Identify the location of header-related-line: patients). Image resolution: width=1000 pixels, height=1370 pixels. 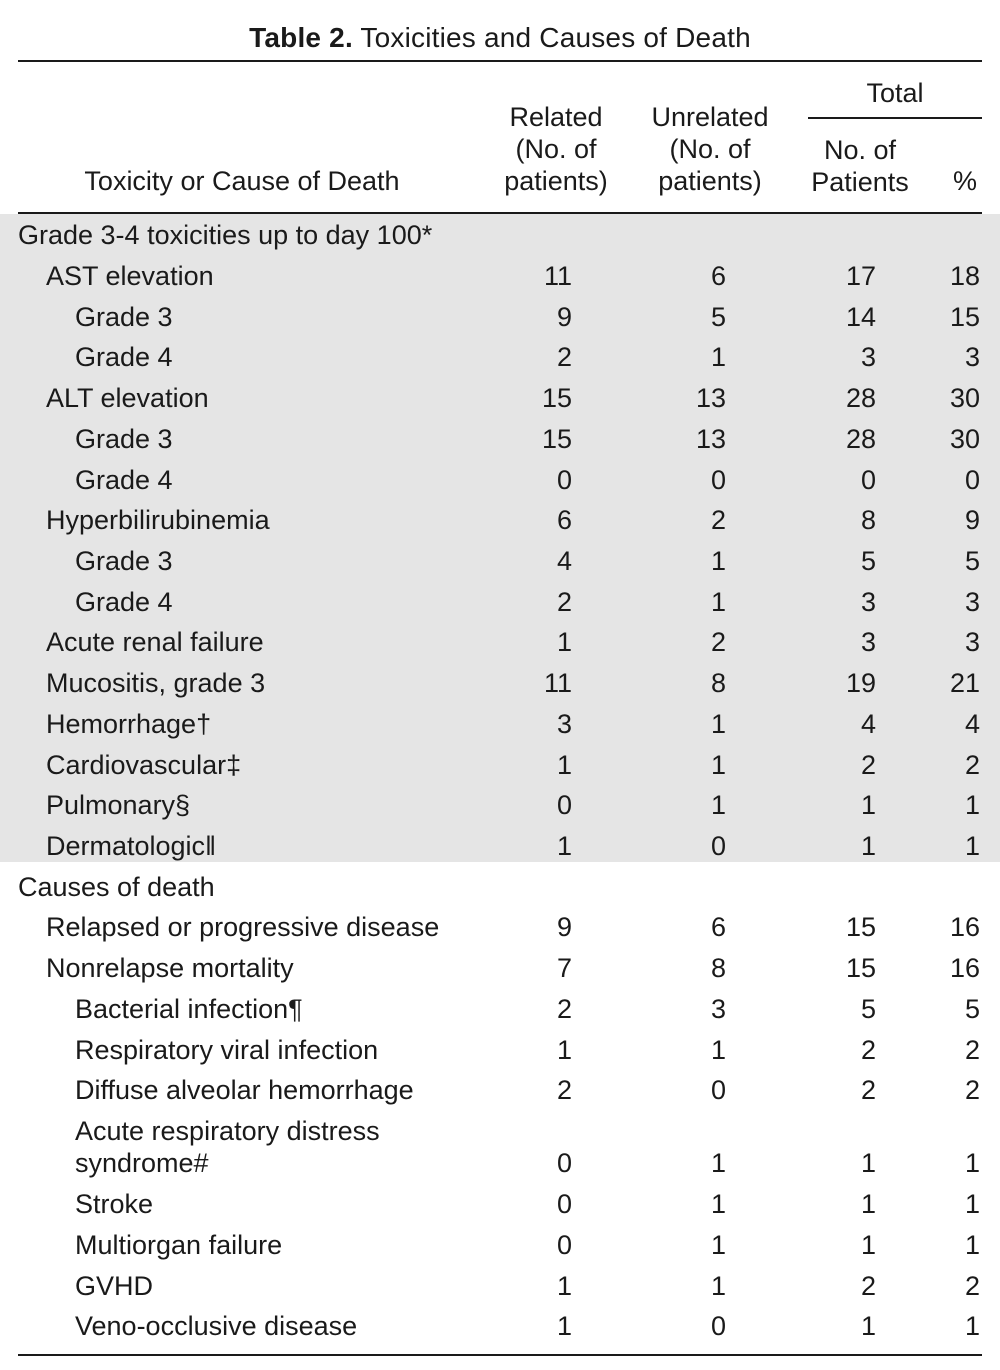
(556, 181).